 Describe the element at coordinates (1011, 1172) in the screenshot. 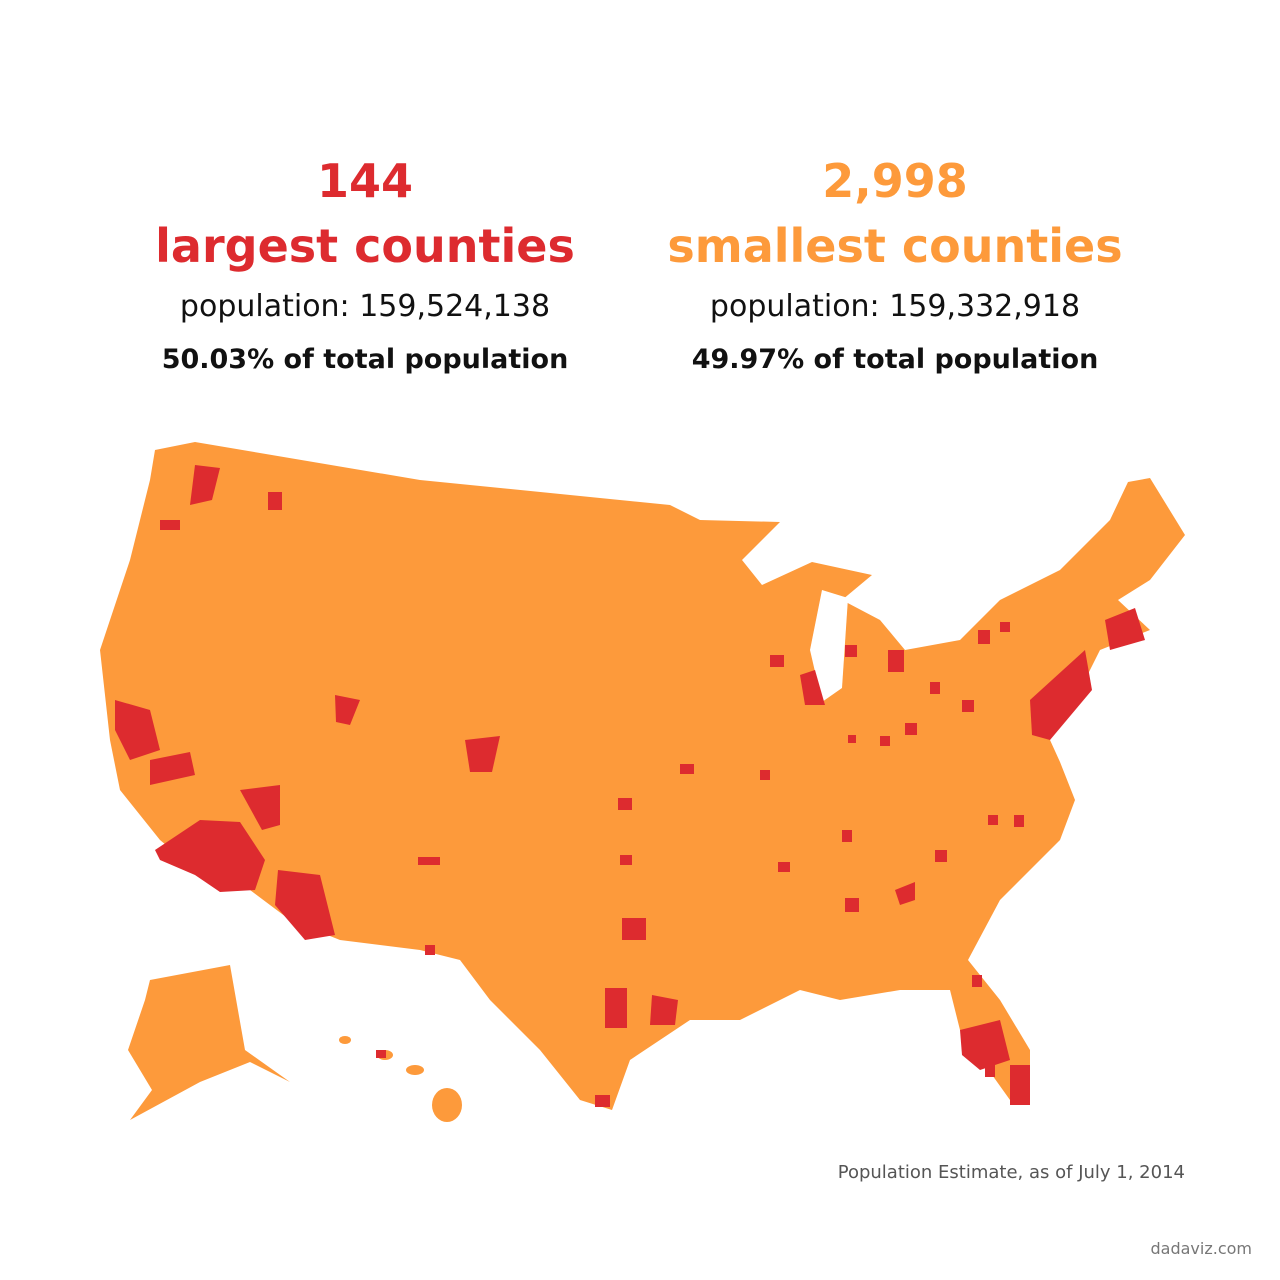

I see `source-note: Population Estimate, as of July 1, 2014` at that location.